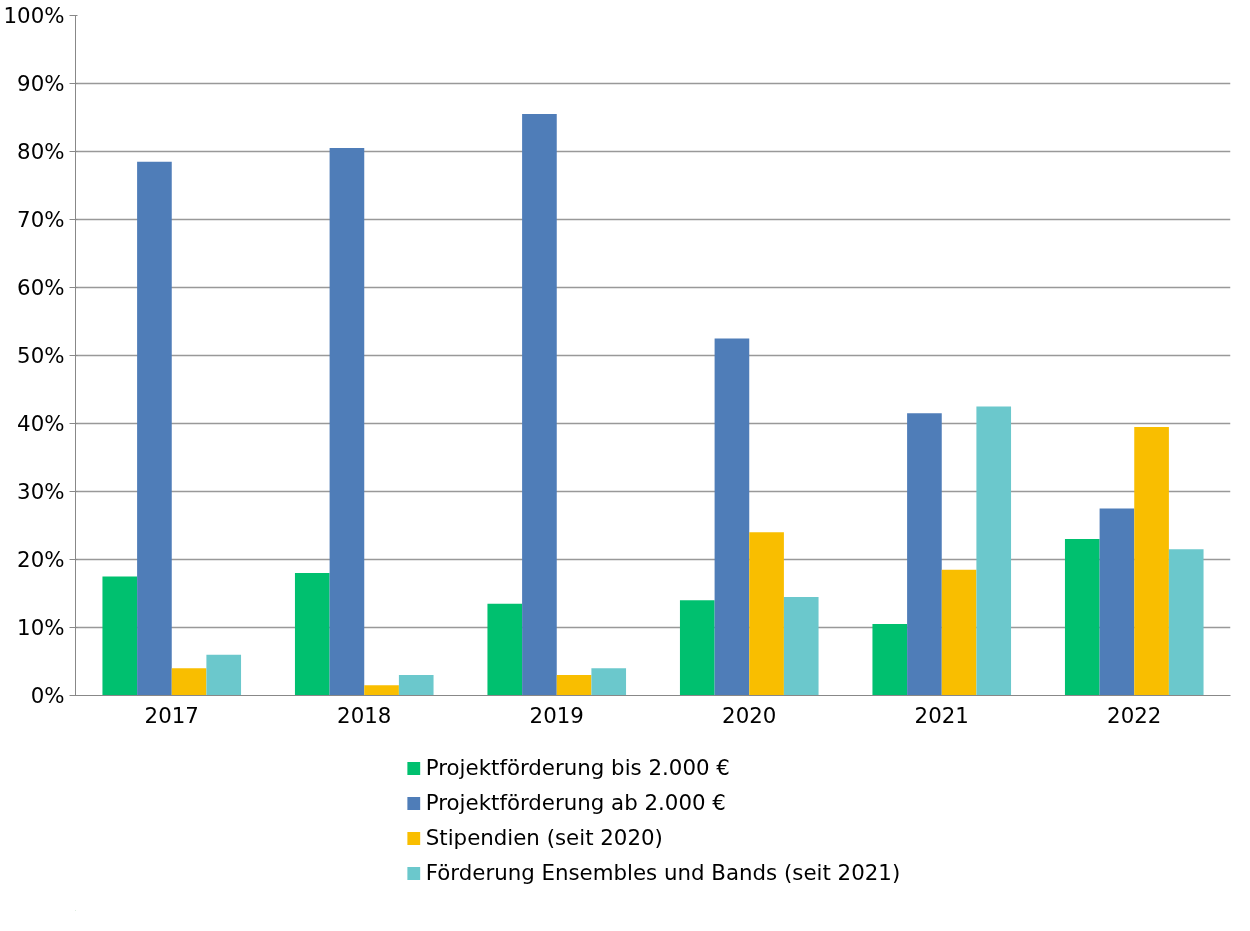  I want to click on y-tick-label: 80%, so click(41, 151).